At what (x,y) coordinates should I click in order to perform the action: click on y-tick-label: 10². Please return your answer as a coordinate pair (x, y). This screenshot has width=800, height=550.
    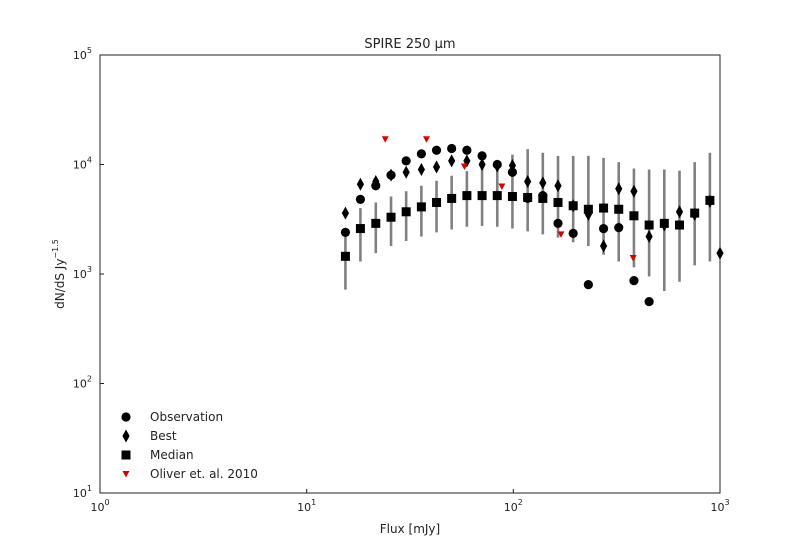
    Looking at the image, I should click on (82, 383).